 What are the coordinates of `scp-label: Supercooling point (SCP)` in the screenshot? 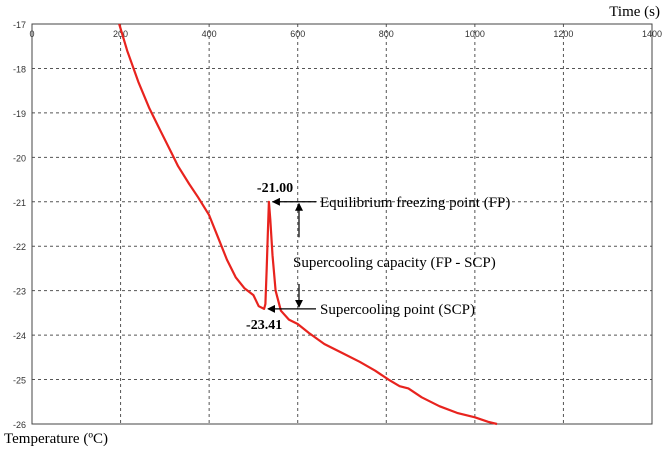 It's located at (397, 310).